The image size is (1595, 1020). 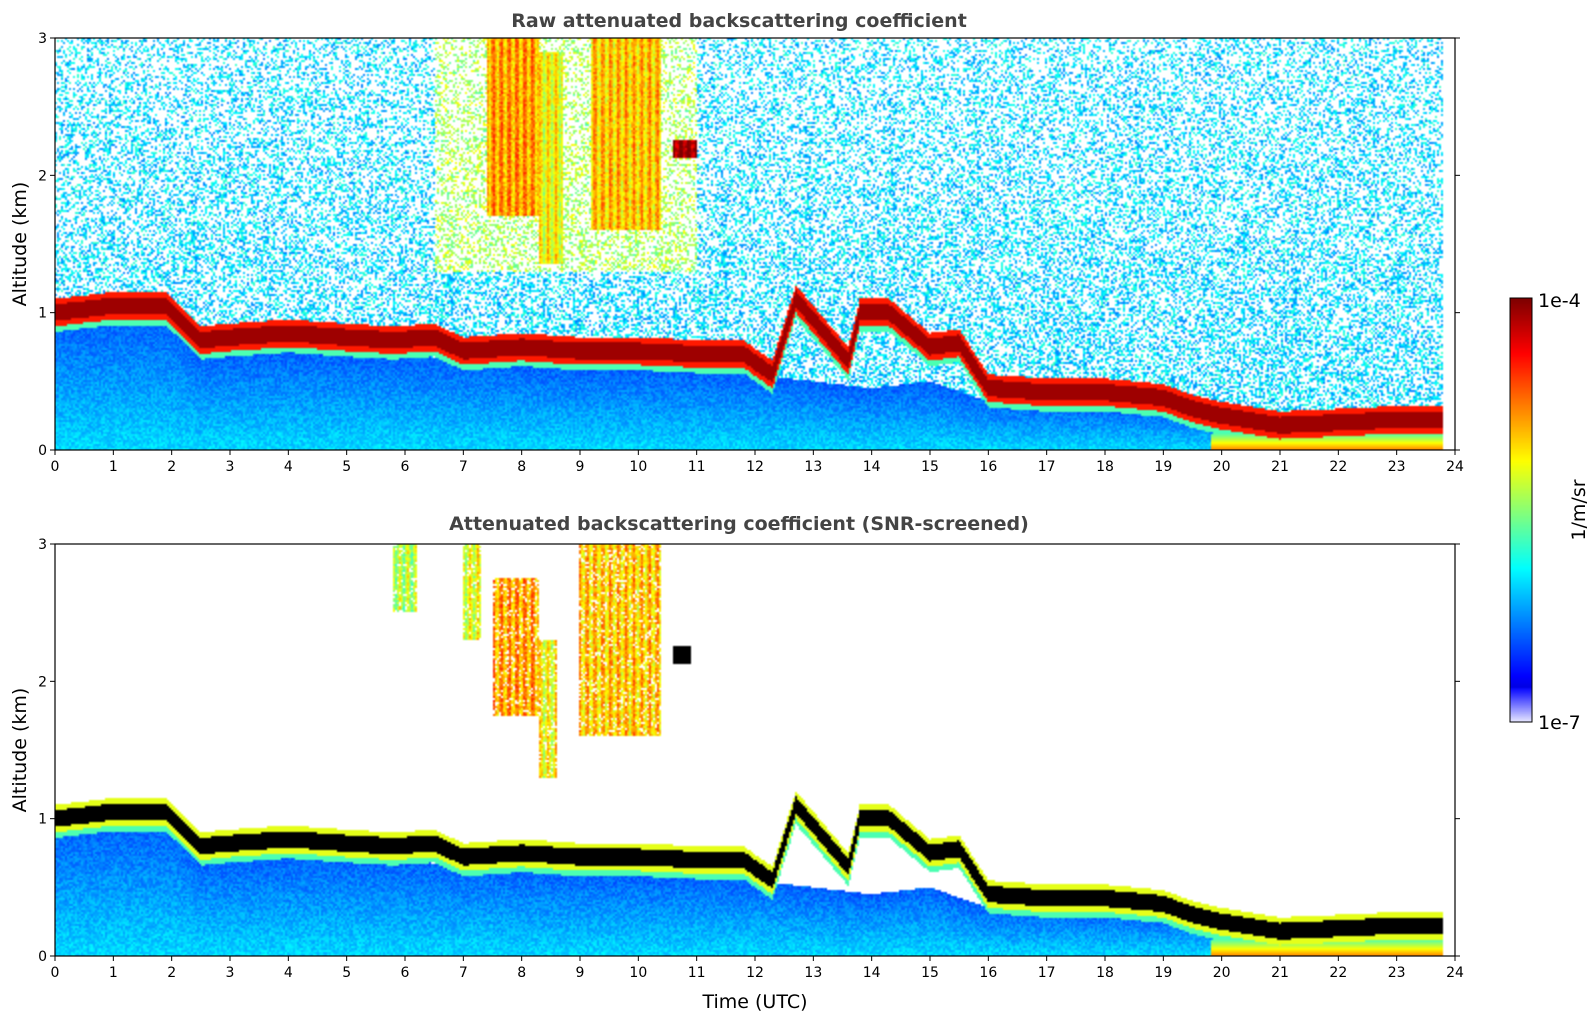 I want to click on colorbar-gradient, so click(x=1521, y=510).